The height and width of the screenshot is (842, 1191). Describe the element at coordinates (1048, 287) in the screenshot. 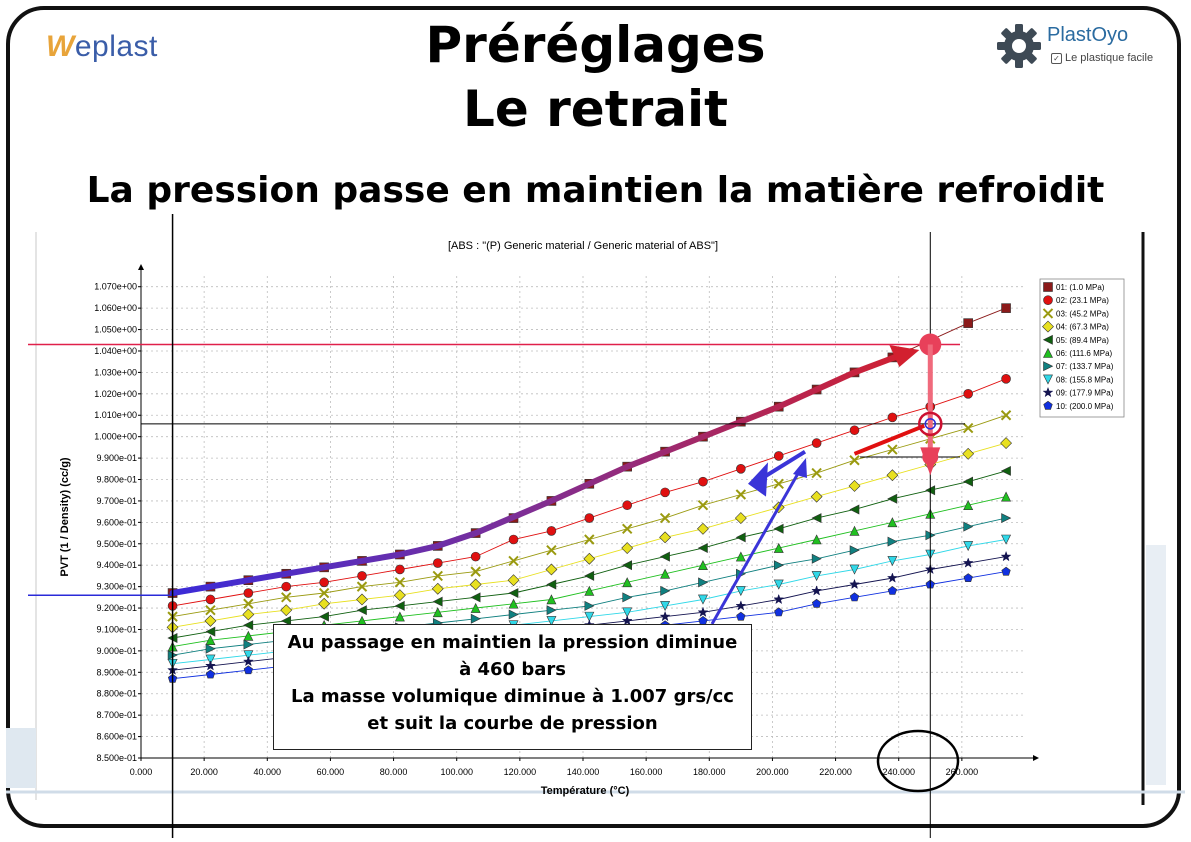

I see `legend-marker` at that location.